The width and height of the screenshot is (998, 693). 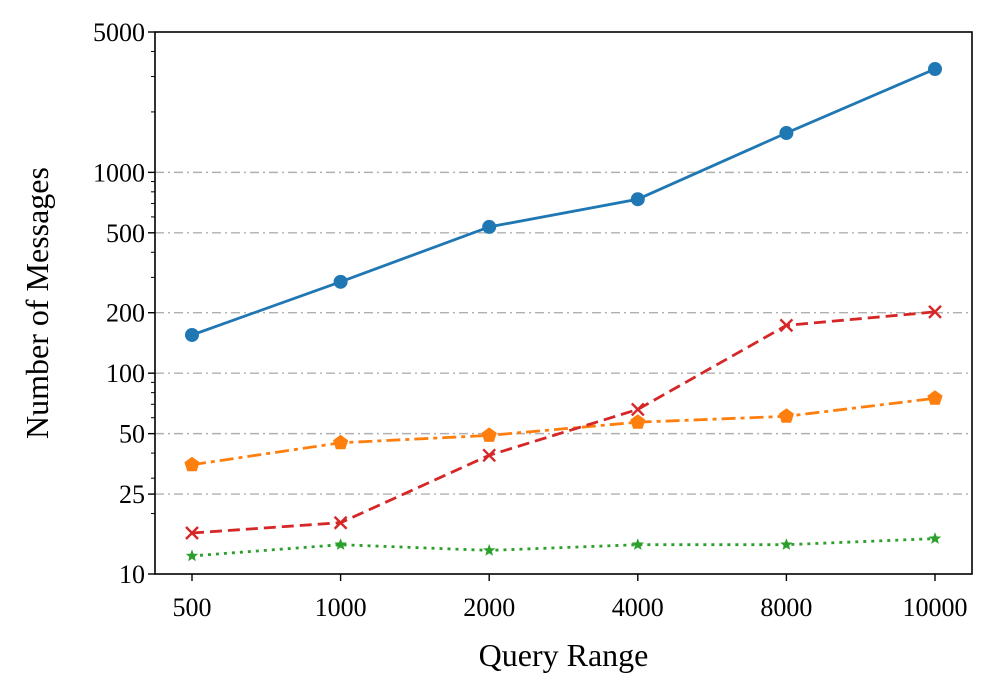 I want to click on x-tick-label-8000: 8000, so click(x=786, y=607).